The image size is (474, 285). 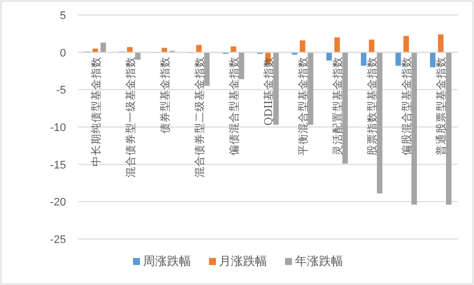 I want to click on y-tick-label: -15, so click(x=58, y=165).